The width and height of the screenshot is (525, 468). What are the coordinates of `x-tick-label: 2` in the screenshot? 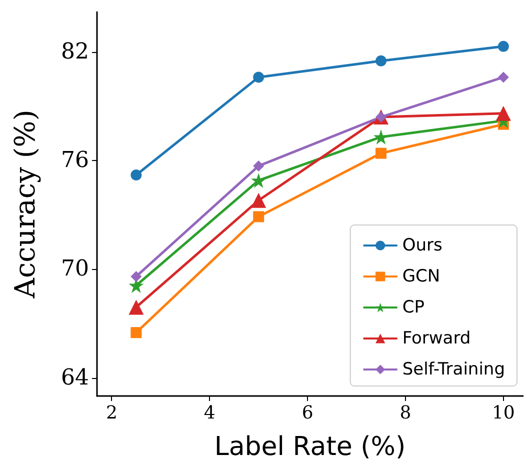 It's located at (112, 413).